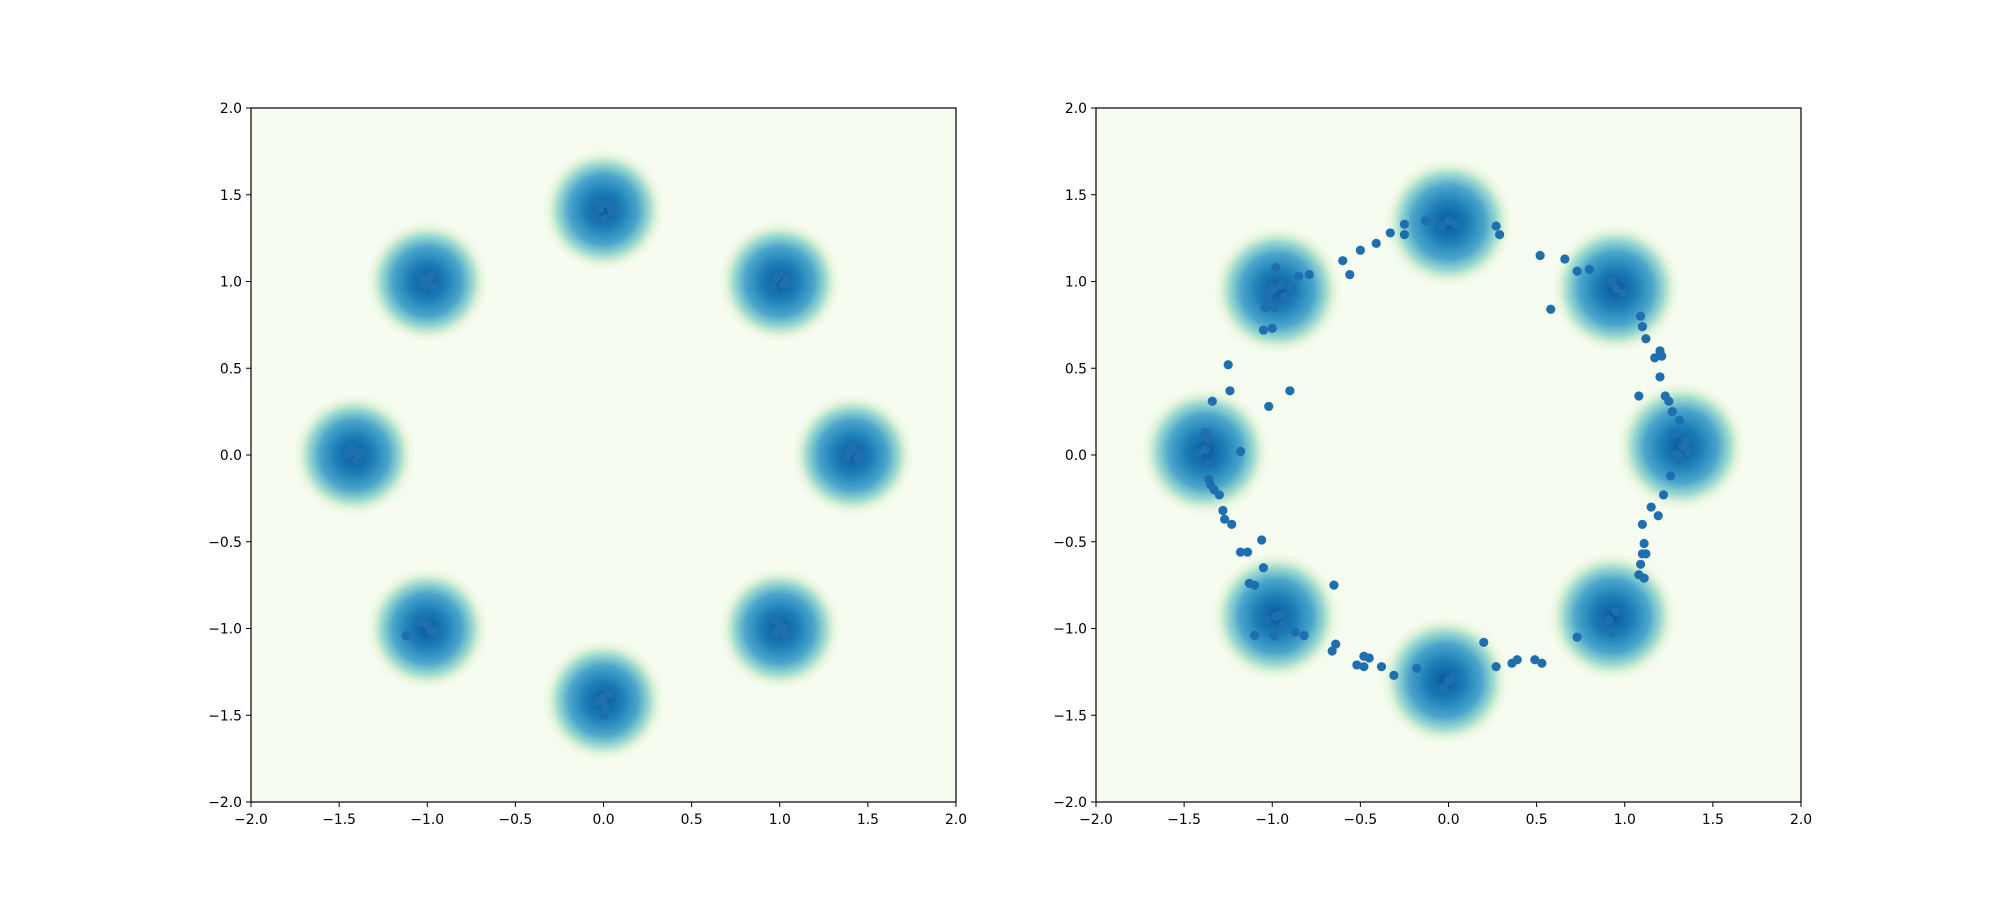  Describe the element at coordinates (1713, 820) in the screenshot. I see `right-x-tick-label: 1.5` at that location.